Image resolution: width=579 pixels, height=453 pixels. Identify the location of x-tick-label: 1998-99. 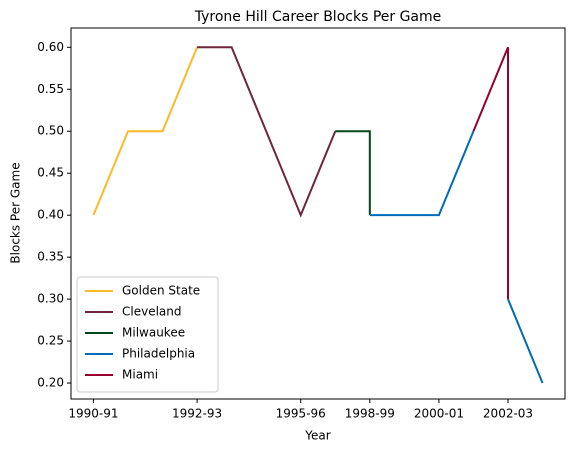
(370, 414).